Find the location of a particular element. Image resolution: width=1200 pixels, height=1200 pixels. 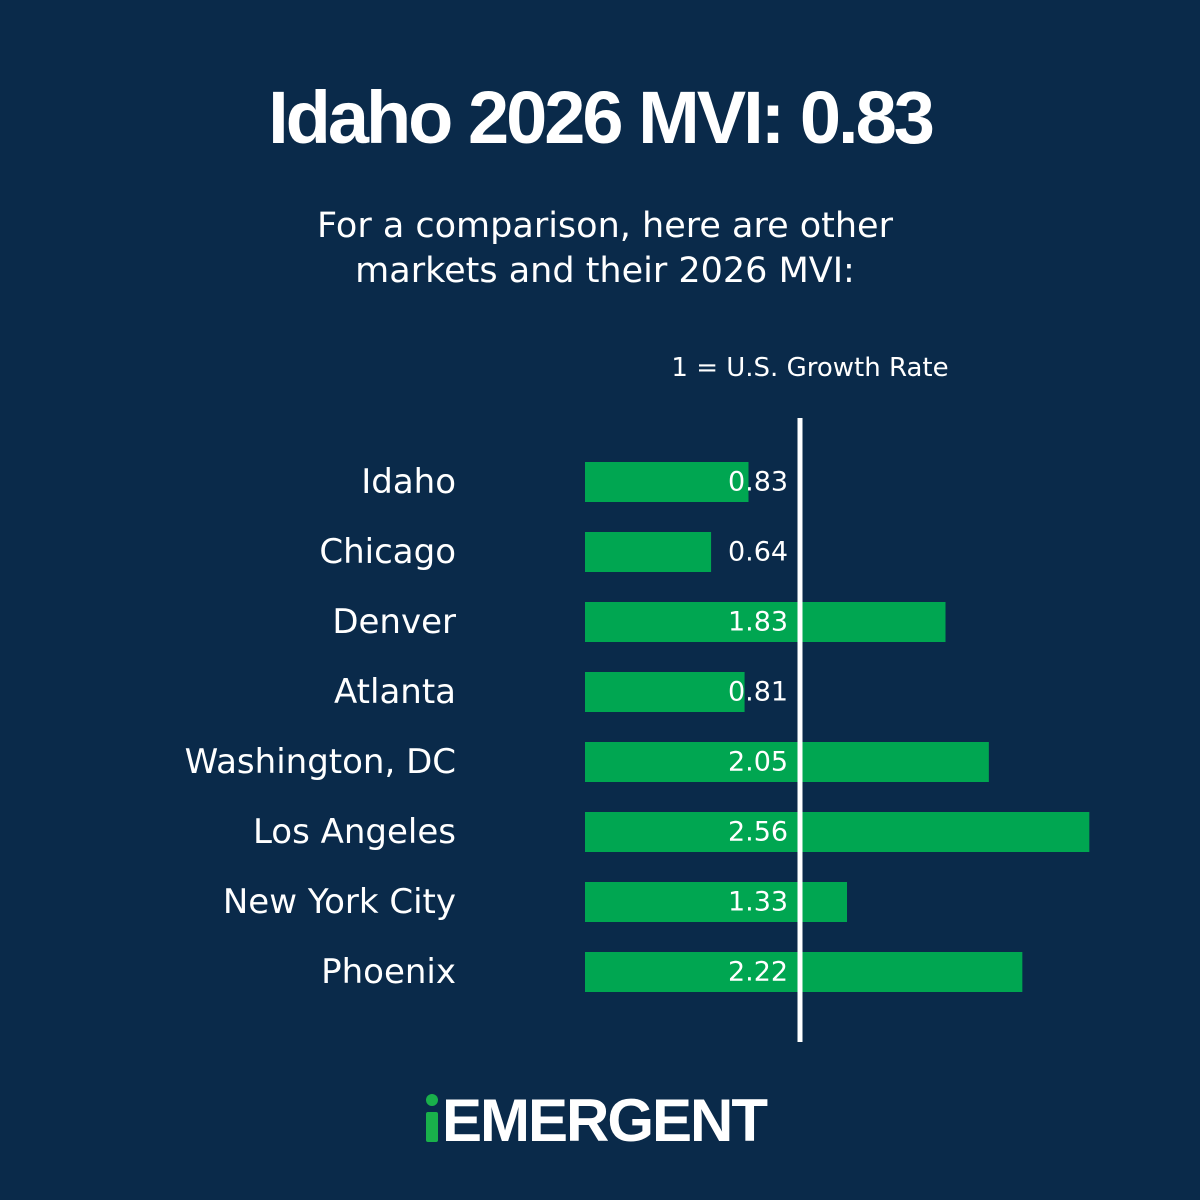

category-label-chicago: Chicago is located at coordinates (387, 552).